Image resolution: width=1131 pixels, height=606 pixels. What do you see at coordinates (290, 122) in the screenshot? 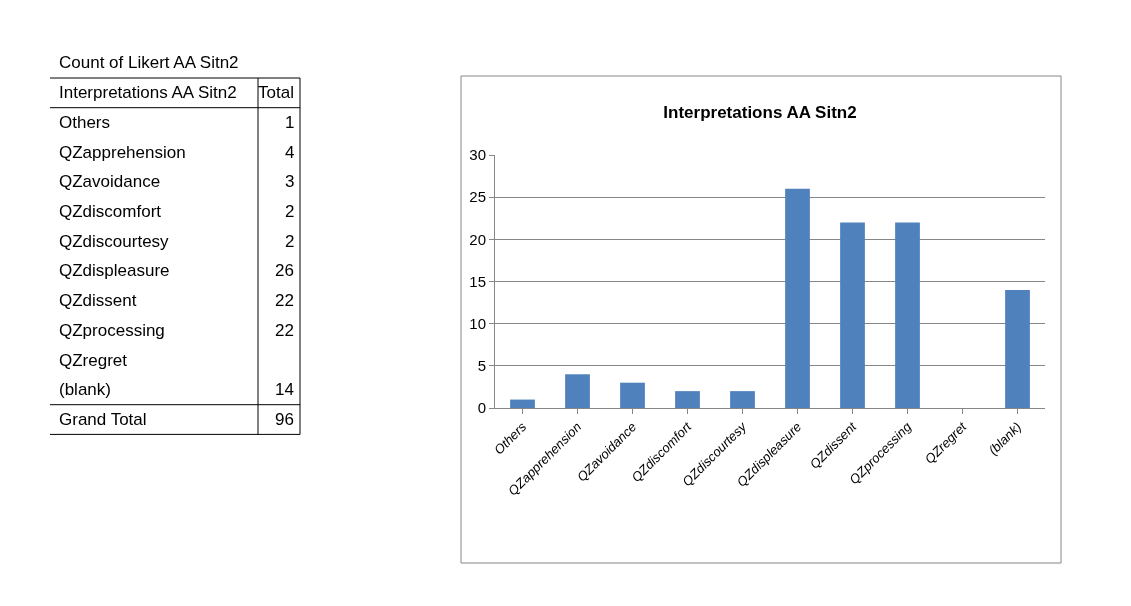
I see `text: 1` at bounding box center [290, 122].